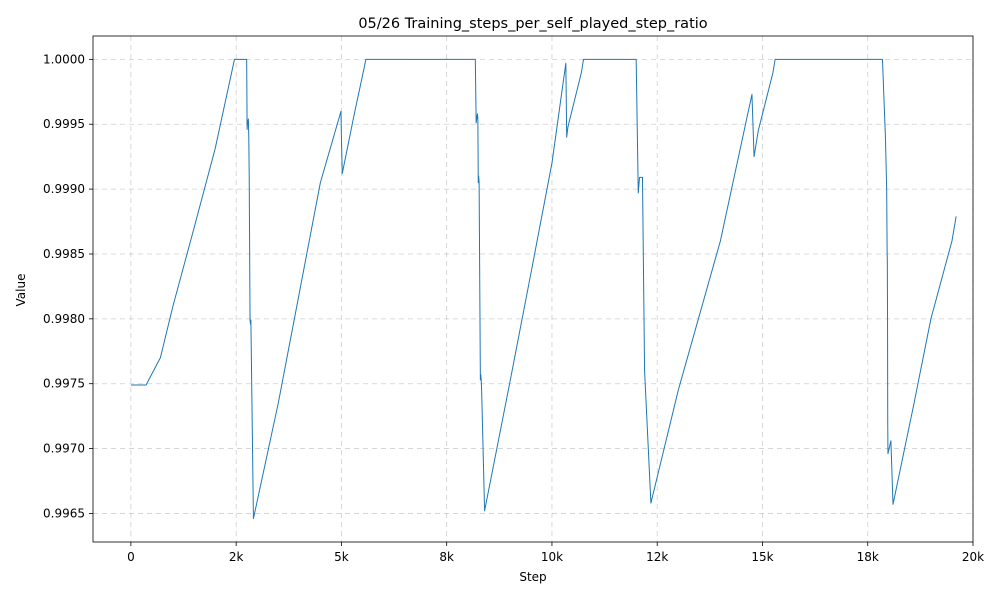 The image size is (1000, 600). Describe the element at coordinates (64, 254) in the screenshot. I see `y-tick-label: 0.9985` at that location.